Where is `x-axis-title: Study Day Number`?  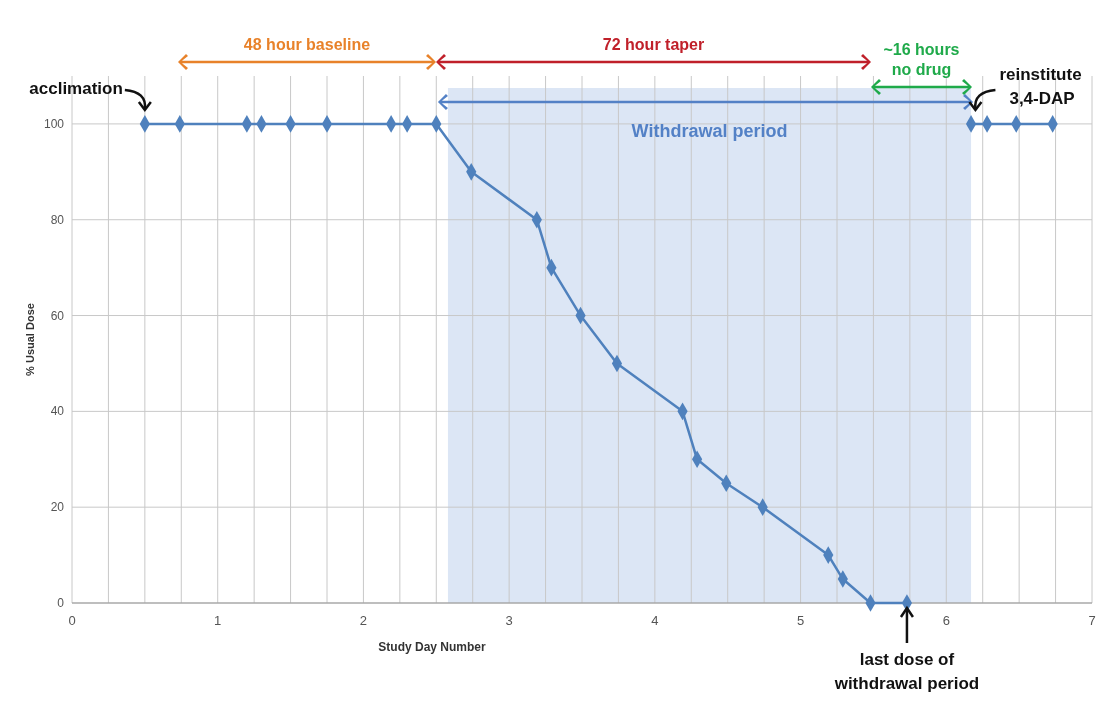 x-axis-title: Study Day Number is located at coordinates (432, 647).